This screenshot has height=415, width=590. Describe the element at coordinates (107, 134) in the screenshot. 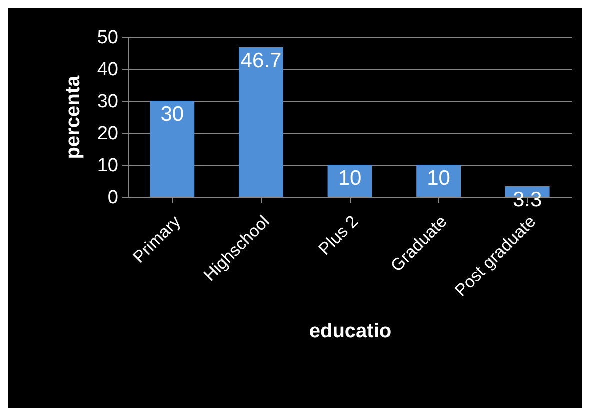

I see `y-tick-label: 20` at that location.